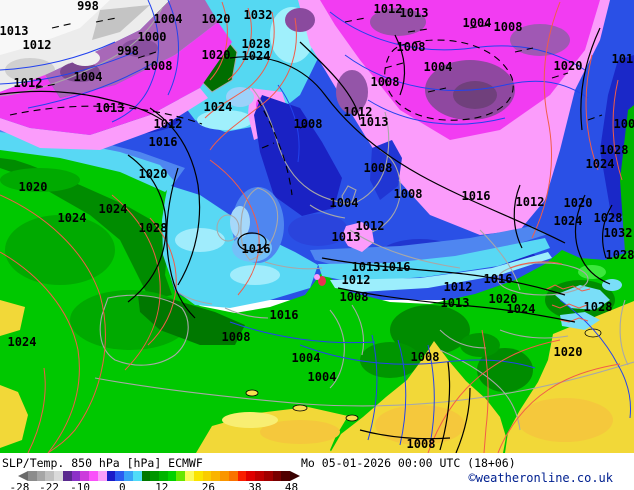  Describe the element at coordinates (541, 478) in the screenshot. I see `copyright-link: ©weatheronline.co.uk` at that location.